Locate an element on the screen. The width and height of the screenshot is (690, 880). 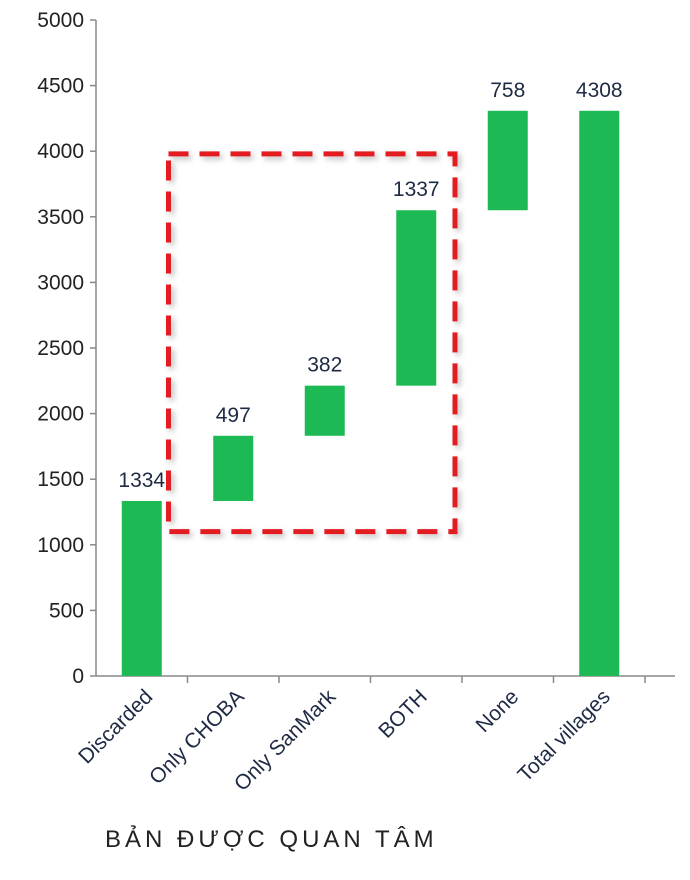
x-category-label: None is located at coordinates (498, 711).